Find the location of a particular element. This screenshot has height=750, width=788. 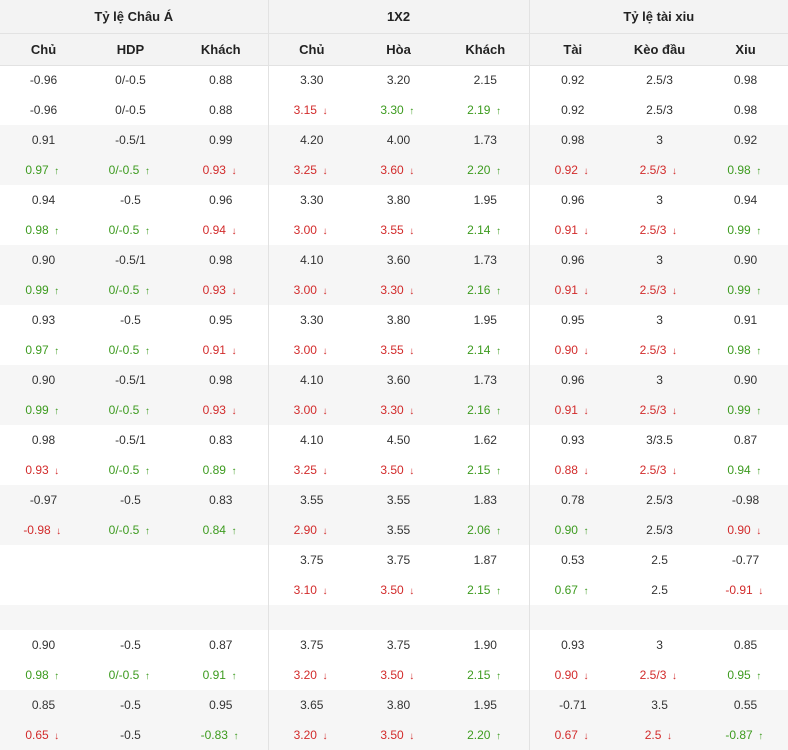

odds-value: 0/-0.5 is located at coordinates (124, 350).